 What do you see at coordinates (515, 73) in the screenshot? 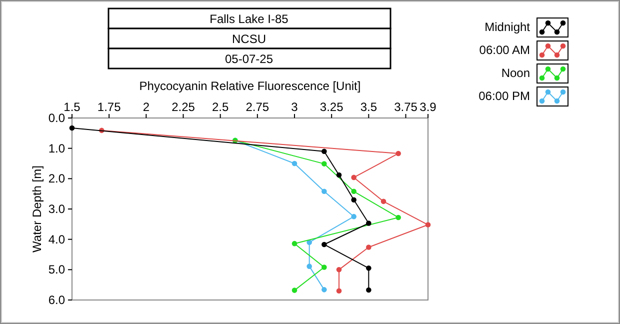
I see `legend-label: Noon` at bounding box center [515, 73].